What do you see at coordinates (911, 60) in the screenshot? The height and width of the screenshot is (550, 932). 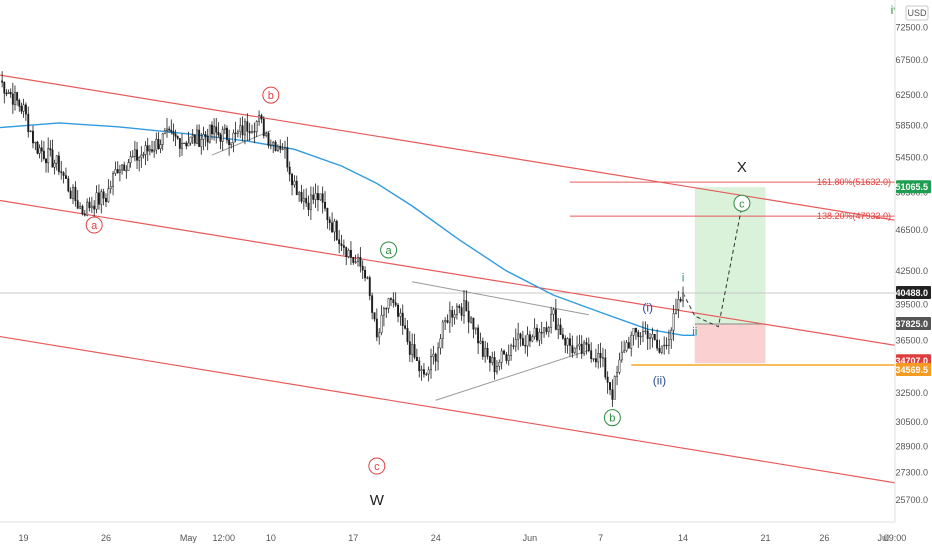 I see `y-tick-1: 67500.0` at bounding box center [911, 60].